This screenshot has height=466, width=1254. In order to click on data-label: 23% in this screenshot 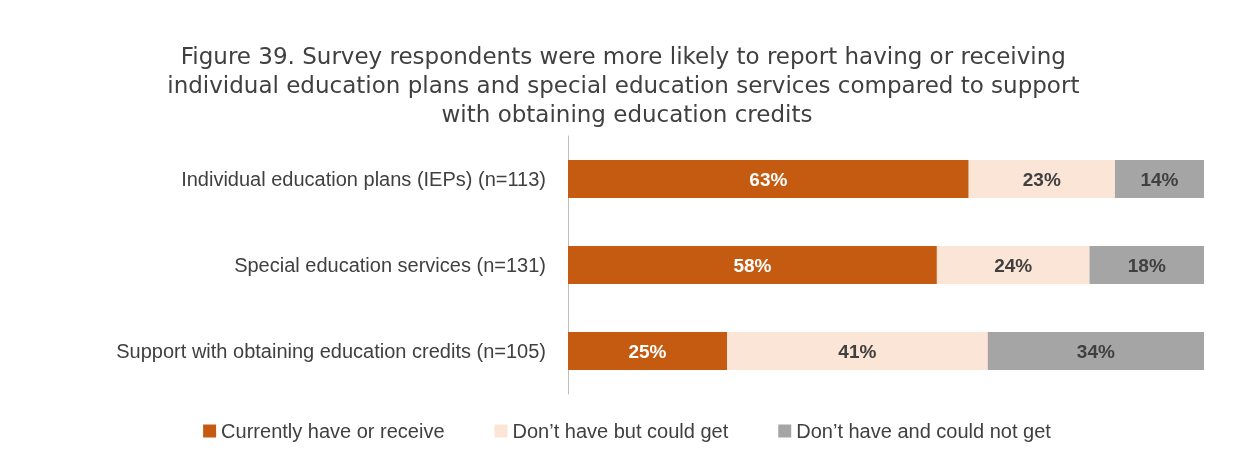, I will do `click(1041, 179)`.